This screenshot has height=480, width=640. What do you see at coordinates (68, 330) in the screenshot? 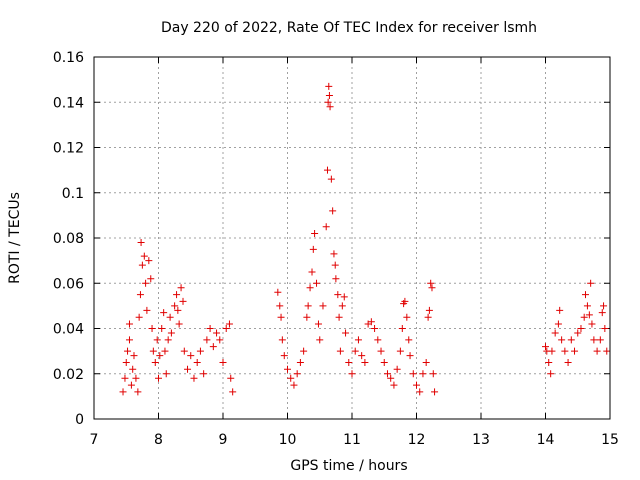
I see `y-tick-label: 0.04` at bounding box center [68, 330].